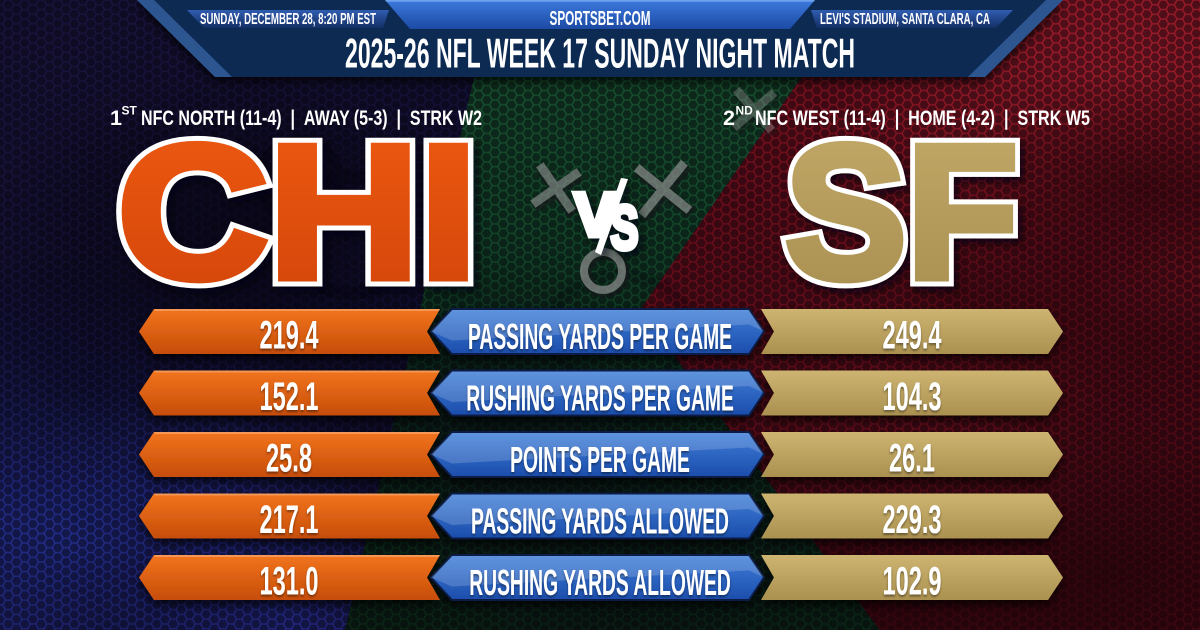  What do you see at coordinates (130, 111) in the screenshot?
I see `svg-text: ST` at bounding box center [130, 111].